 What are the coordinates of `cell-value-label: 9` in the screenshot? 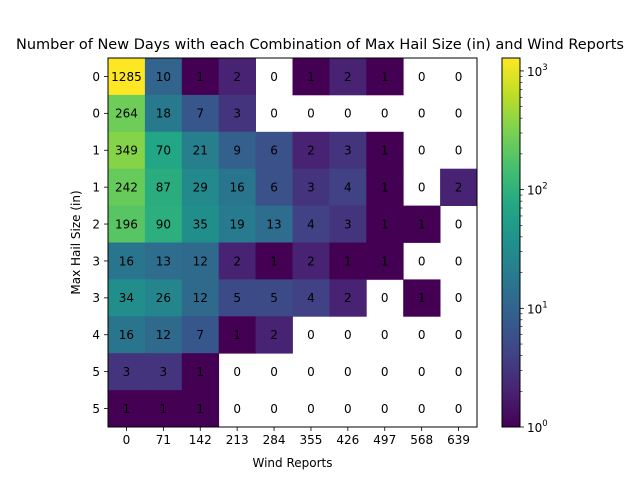 It's located at (237, 151).